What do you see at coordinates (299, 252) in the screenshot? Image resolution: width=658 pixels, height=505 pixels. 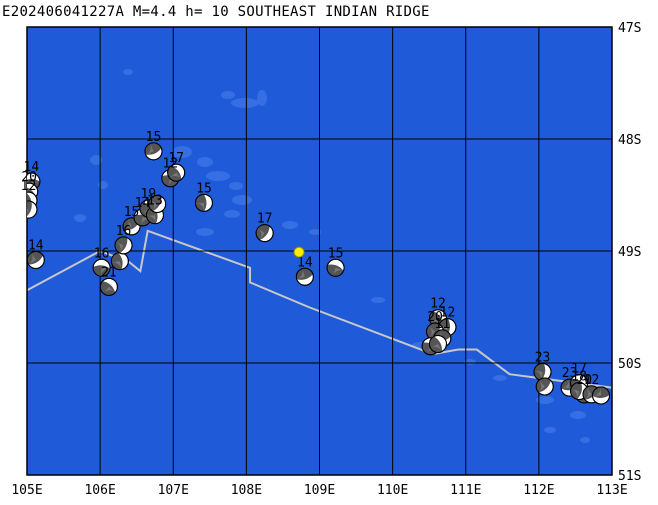 I see `epicenter-marker` at bounding box center [299, 252].